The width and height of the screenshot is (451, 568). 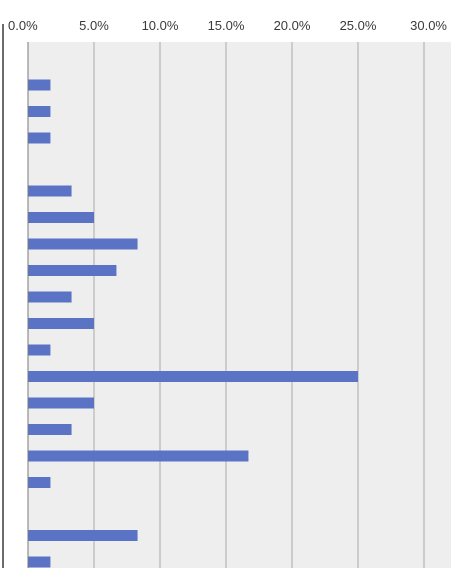 What do you see at coordinates (23, 25) in the screenshot?
I see `x-tick-label: 0.0%` at bounding box center [23, 25].